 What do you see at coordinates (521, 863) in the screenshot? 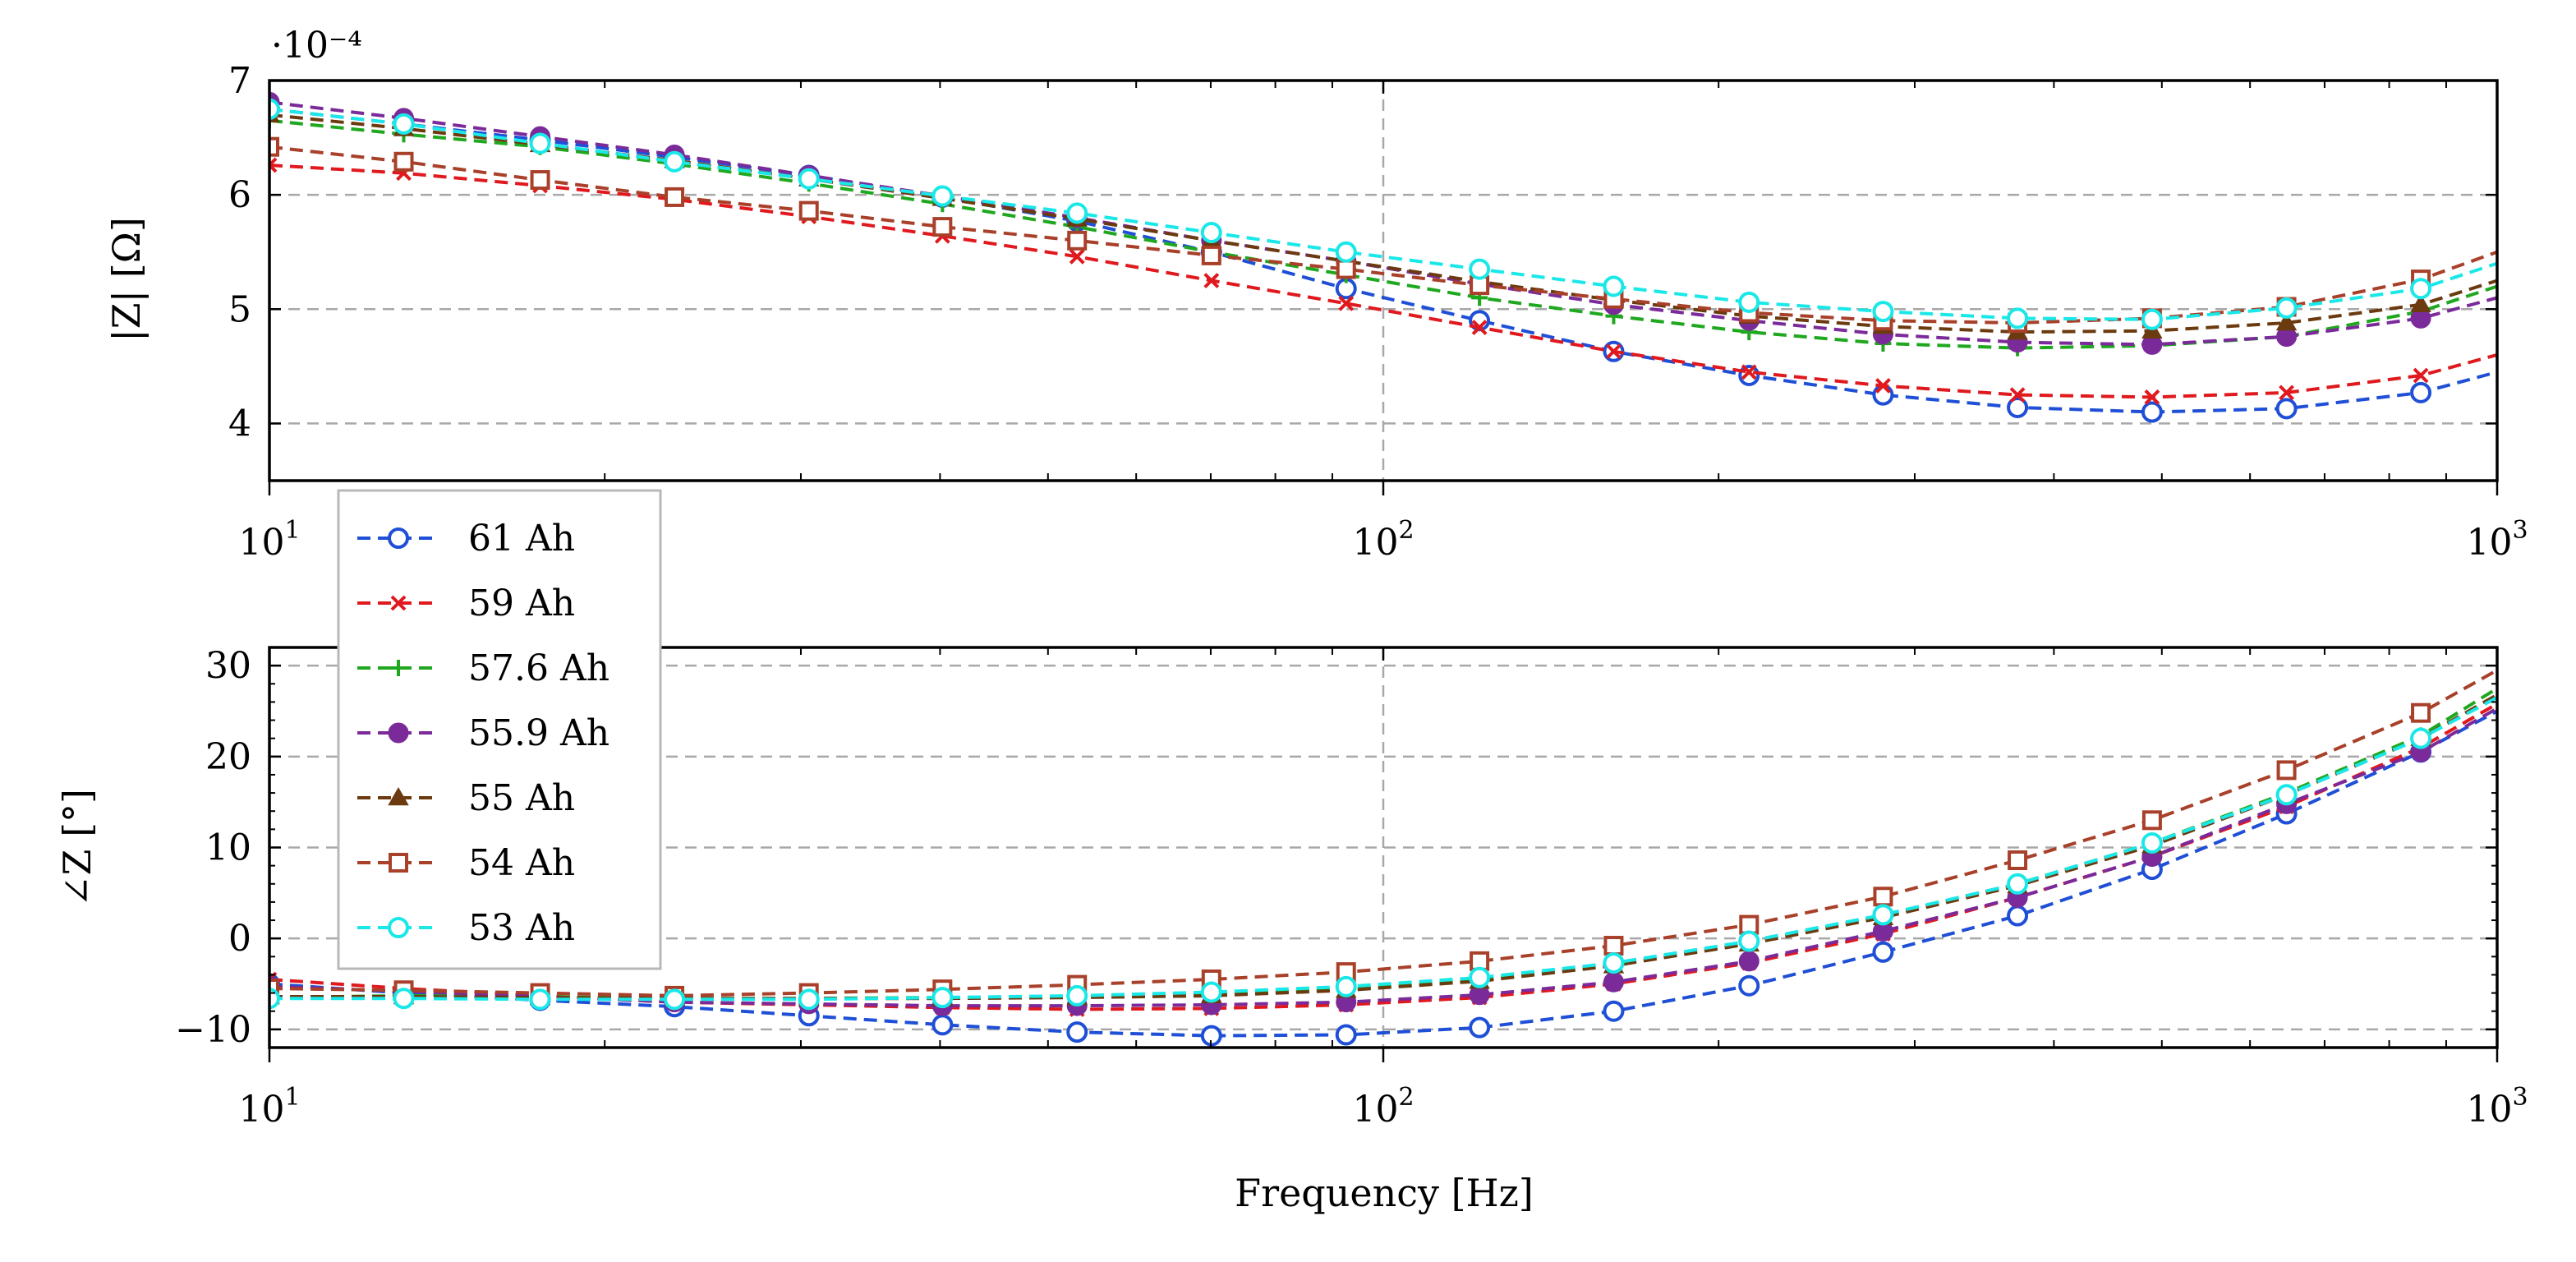
I see `legend-label: 54 Ah` at bounding box center [521, 863].